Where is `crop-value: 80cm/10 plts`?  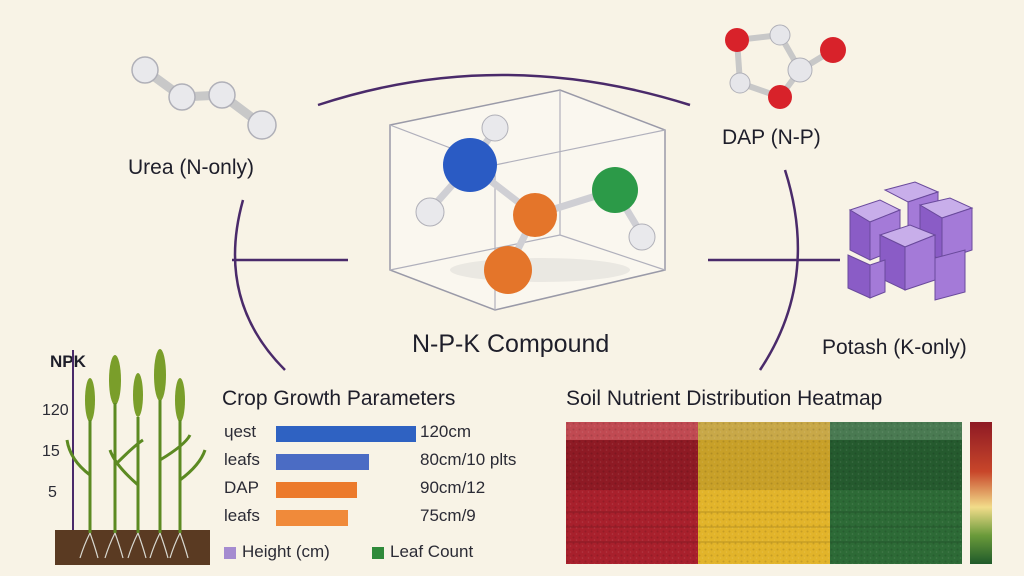
crop-value: 80cm/10 plts is located at coordinates (468, 459).